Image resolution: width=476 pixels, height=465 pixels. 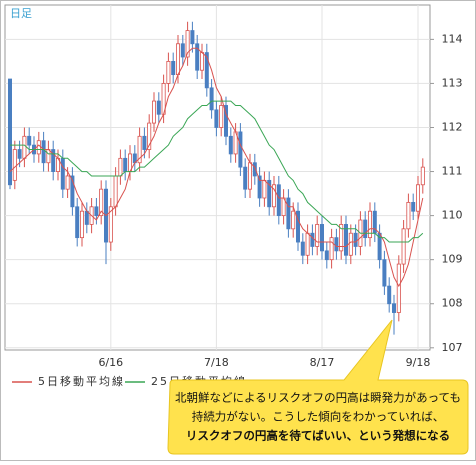 I want to click on y-tick-label: 114, so click(x=452, y=38).